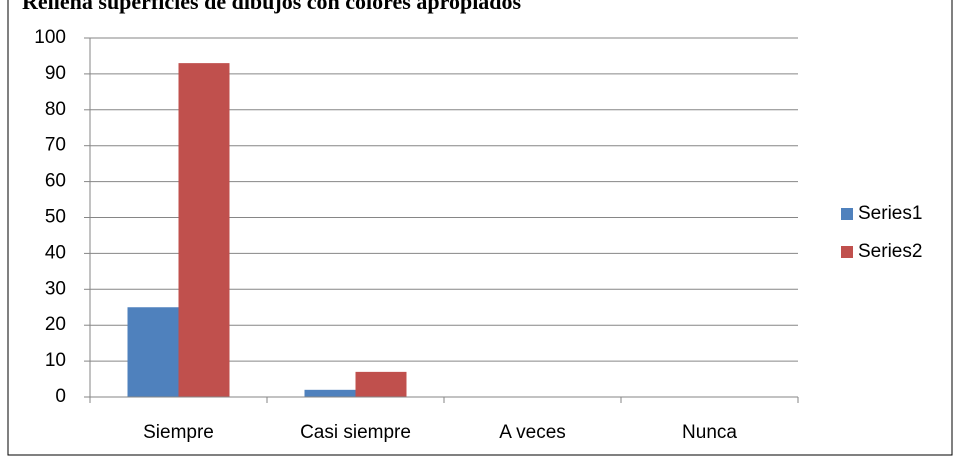 This screenshot has width=955, height=457. I want to click on x-tick-label: Casi siempre, so click(355, 432).